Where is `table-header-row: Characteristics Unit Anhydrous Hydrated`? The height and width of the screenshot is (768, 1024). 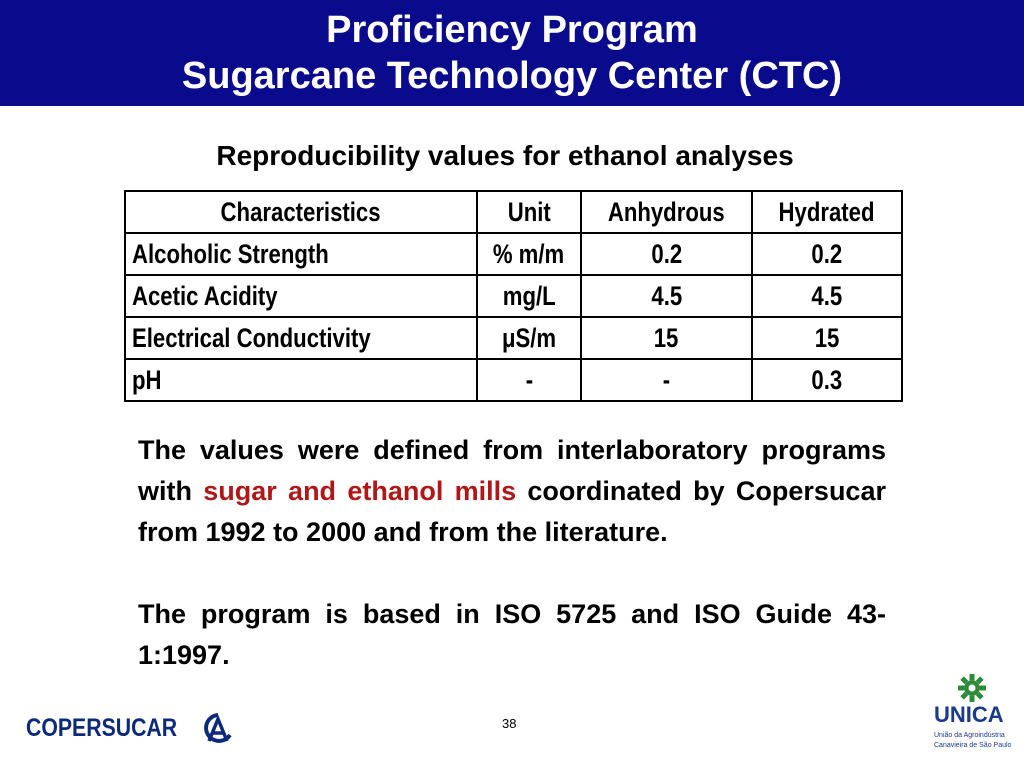 table-header-row: Characteristics Unit Anhydrous Hydrated is located at coordinates (513, 212).